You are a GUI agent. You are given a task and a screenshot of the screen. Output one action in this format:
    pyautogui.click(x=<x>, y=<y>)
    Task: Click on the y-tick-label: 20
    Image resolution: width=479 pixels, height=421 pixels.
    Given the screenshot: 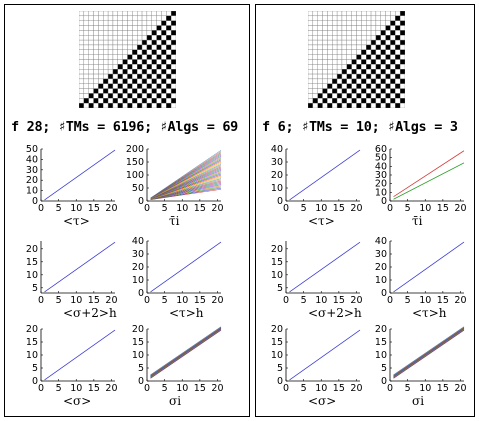 What is the action you would take?
    pyautogui.click(x=32, y=329)
    